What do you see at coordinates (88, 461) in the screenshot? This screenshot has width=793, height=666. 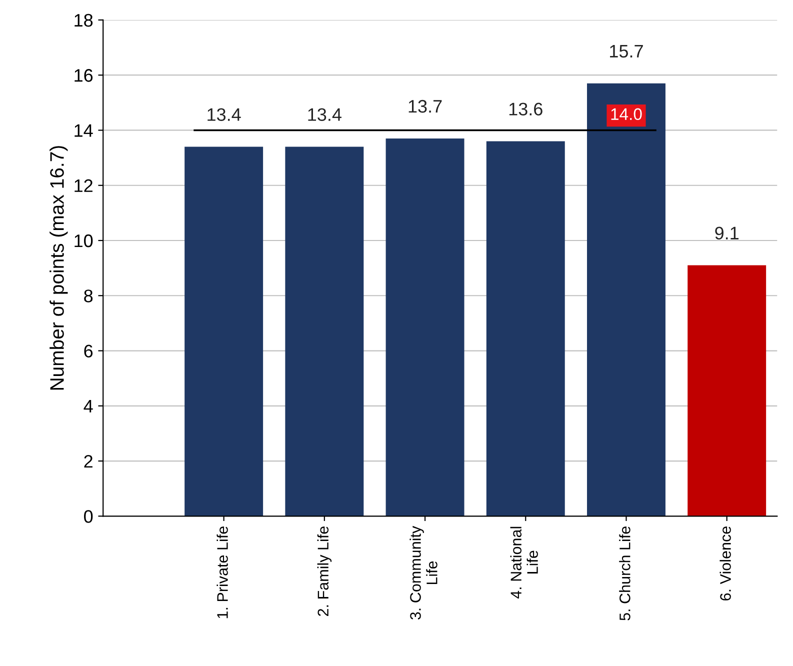 I see `y-tick-label: 2` at bounding box center [88, 461].